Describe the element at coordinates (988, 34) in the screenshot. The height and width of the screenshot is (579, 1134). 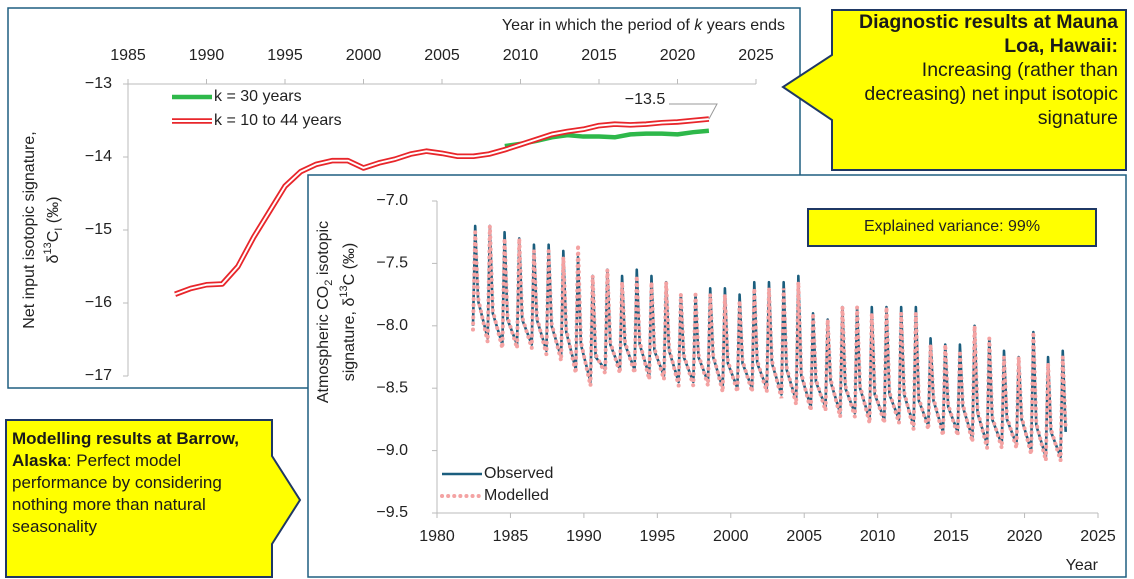
I see `callout-heading: Diagnostic results at Mauna Loa, Hawaii:` at that location.